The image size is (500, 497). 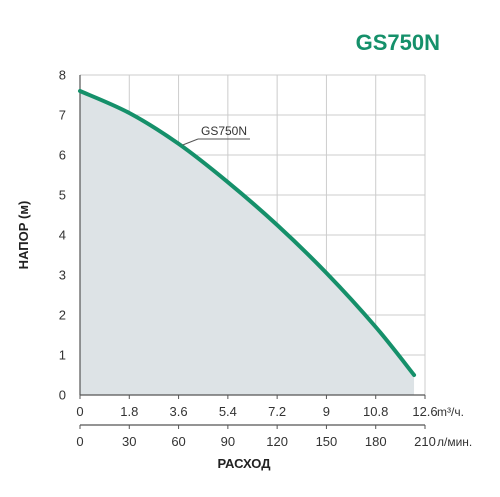 I want to click on series-name-label: GS750N, so click(x=224, y=131).